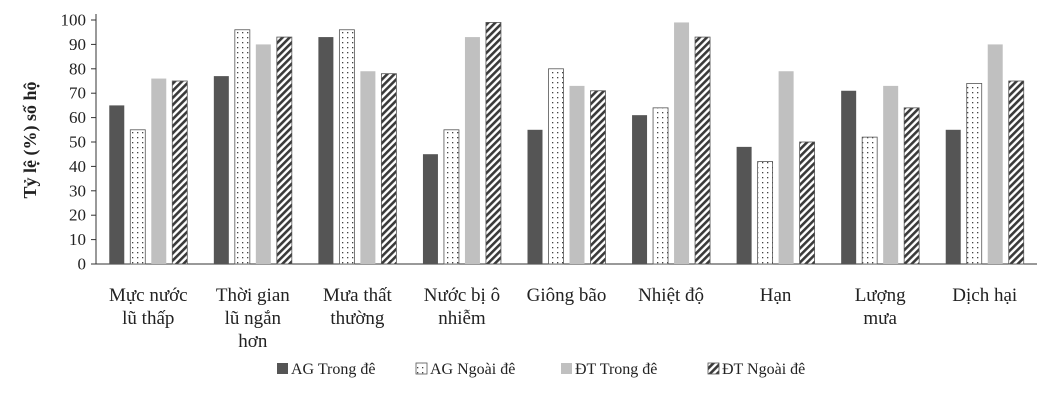 This screenshot has height=393, width=1039. Describe the element at coordinates (77, 166) in the screenshot. I see `y-tick-label: 40` at that location.